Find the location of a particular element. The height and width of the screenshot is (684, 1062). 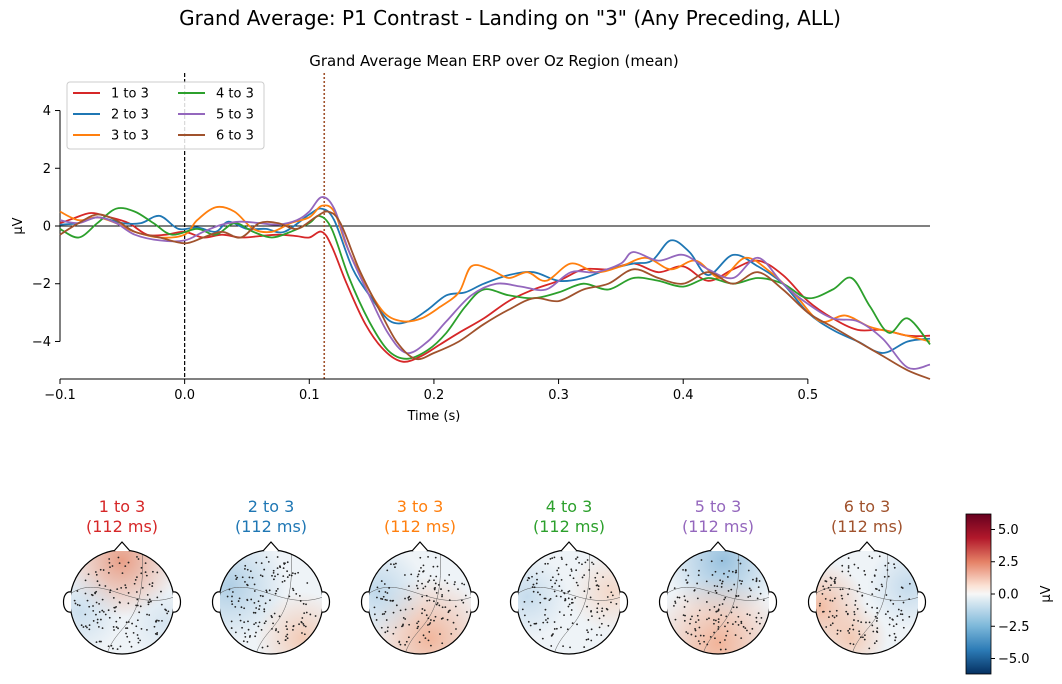

y-tick-label: 4 is located at coordinates (47, 111).